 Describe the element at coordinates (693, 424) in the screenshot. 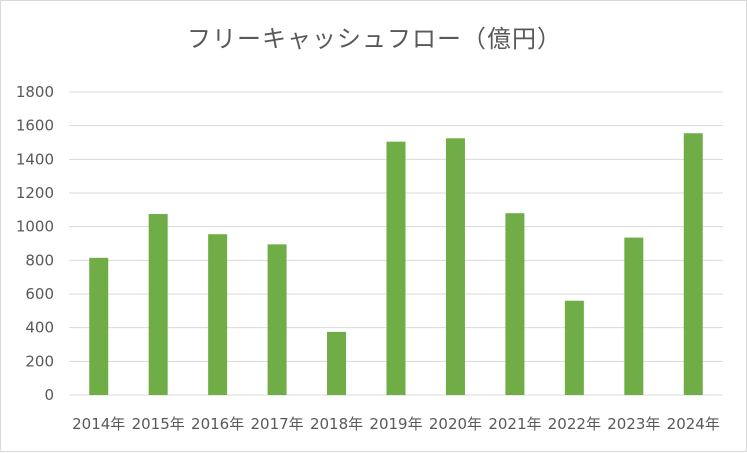

I see `x-tick-label: 2024年` at that location.